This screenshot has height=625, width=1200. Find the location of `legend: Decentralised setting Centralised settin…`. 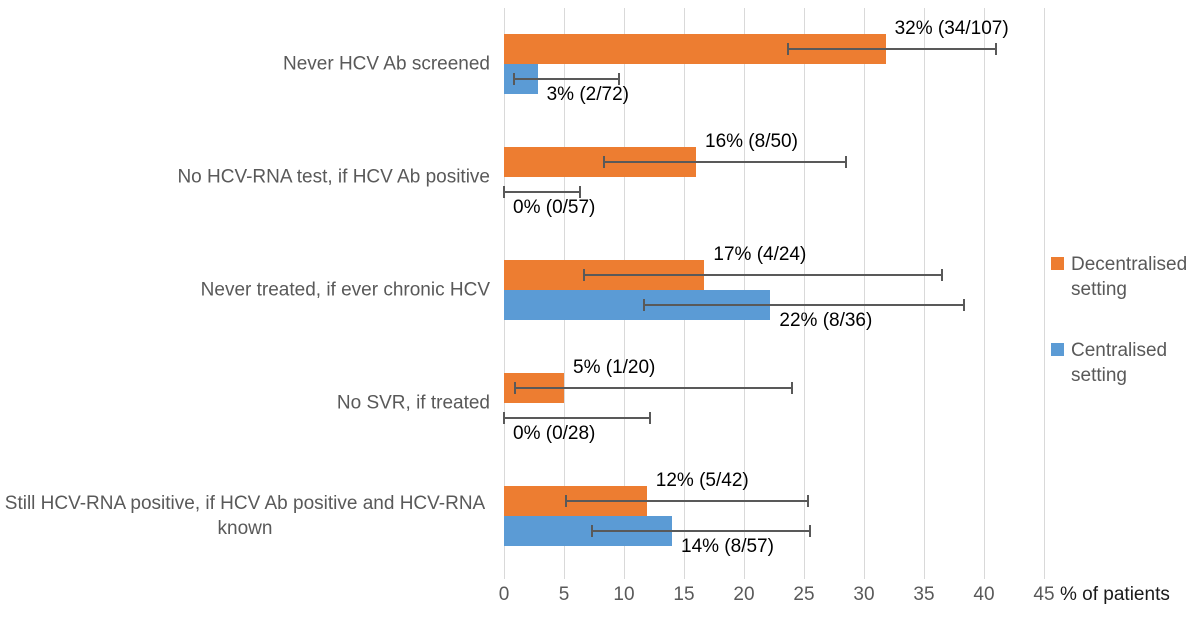

legend: Decentralised setting Centralised settin… is located at coordinates (1121, 320).